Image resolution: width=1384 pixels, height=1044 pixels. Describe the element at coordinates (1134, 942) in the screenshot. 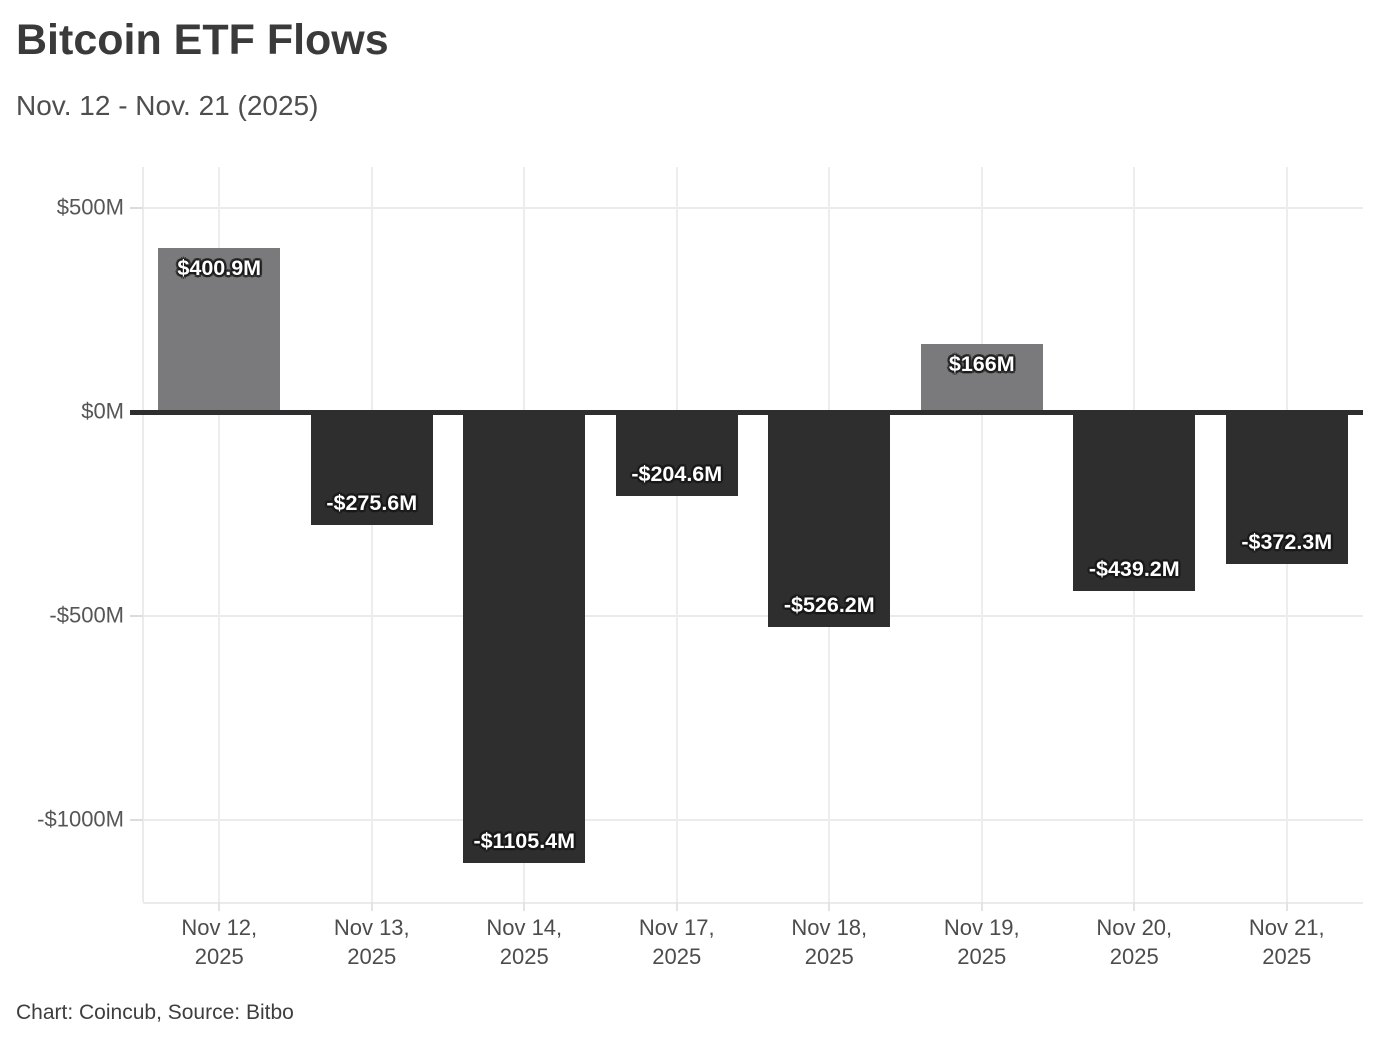

I see `x-tick-label: Nov 20, 2025` at that location.